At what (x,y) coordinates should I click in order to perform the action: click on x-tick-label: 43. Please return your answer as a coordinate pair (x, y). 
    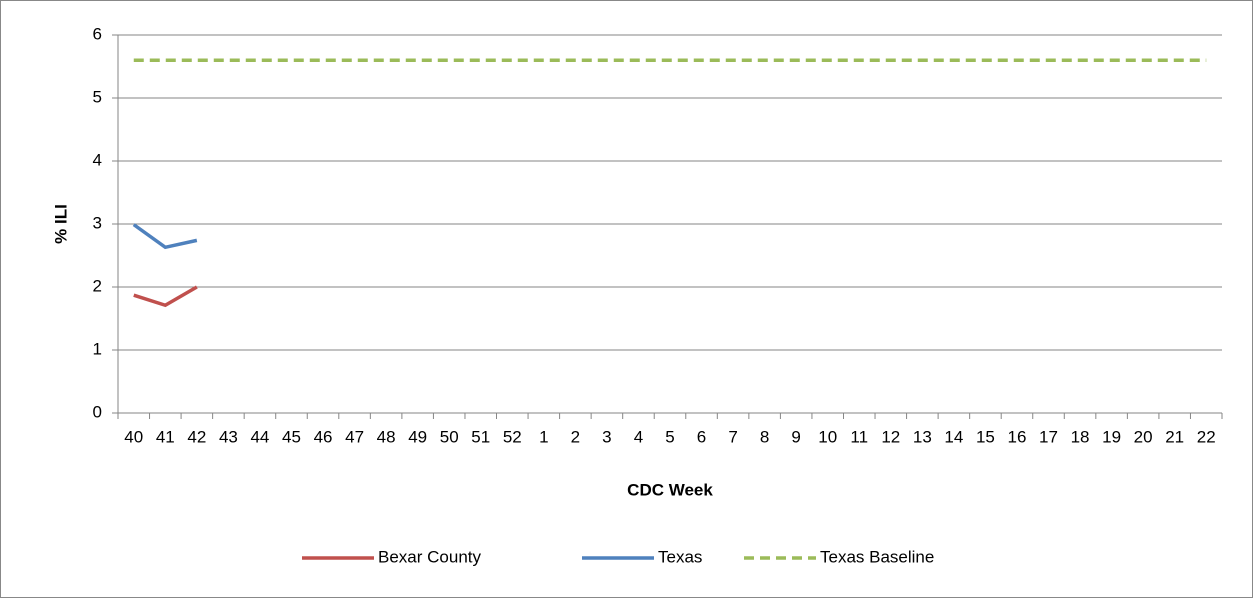
    Looking at the image, I should click on (228, 436).